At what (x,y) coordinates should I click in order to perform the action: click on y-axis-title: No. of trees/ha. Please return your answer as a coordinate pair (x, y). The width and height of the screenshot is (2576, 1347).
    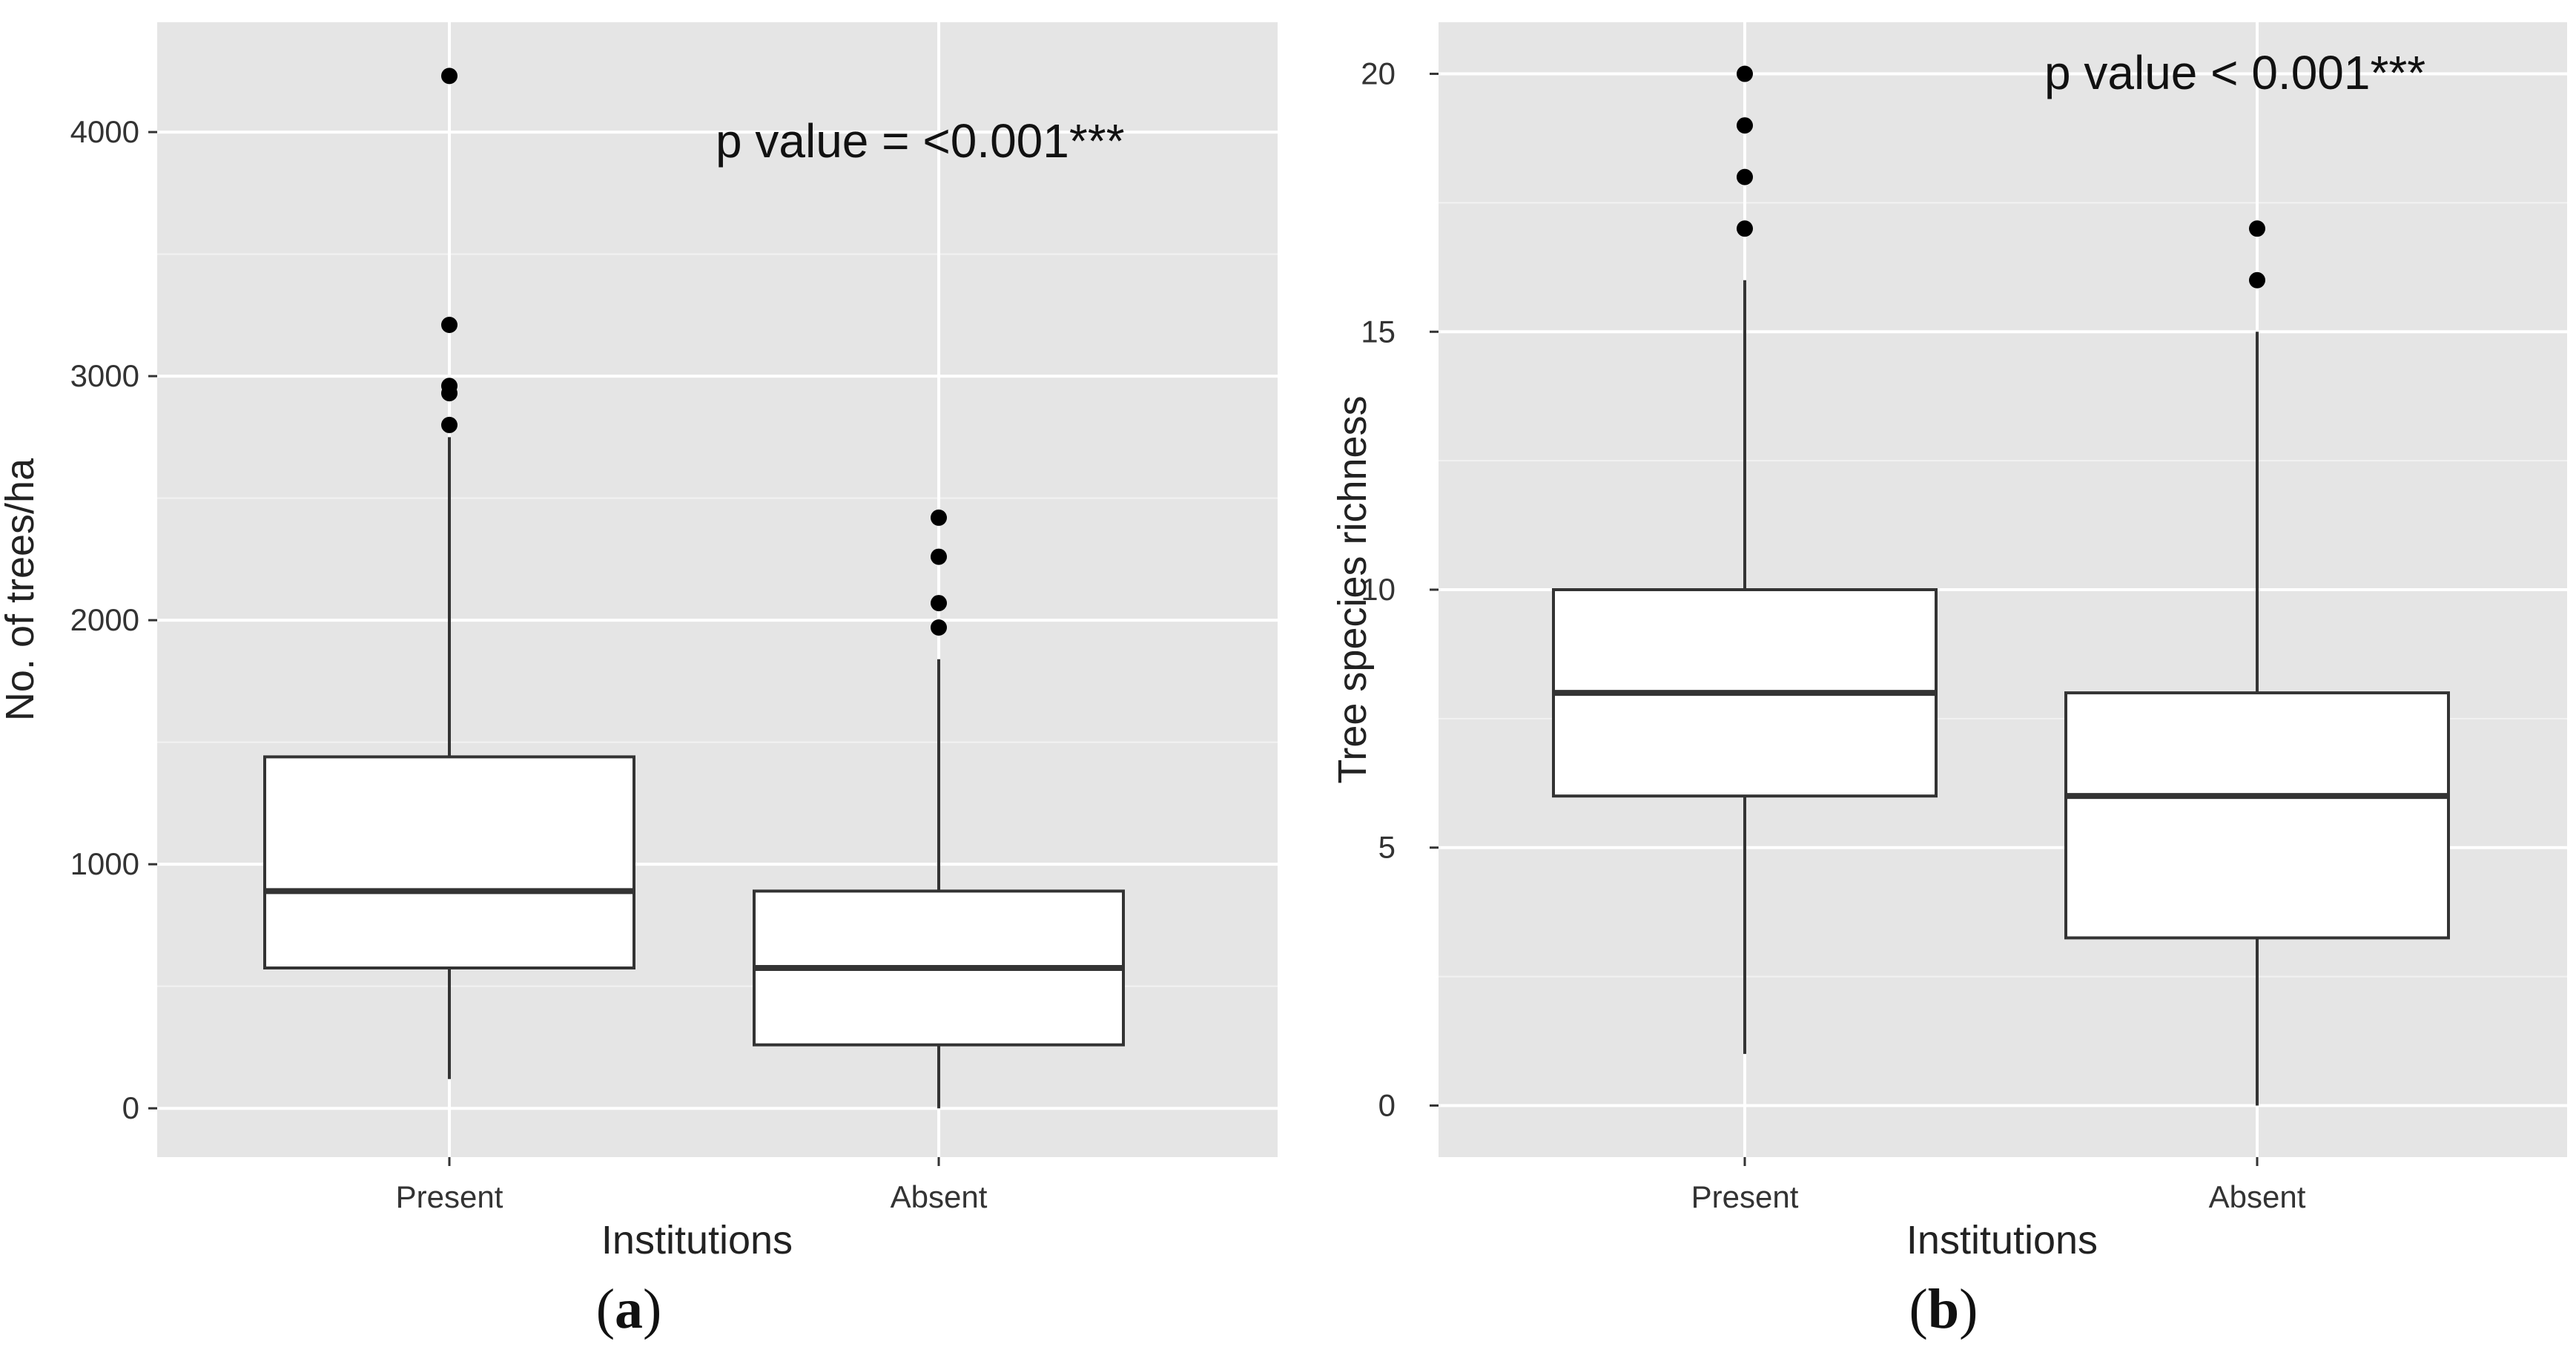
    Looking at the image, I should click on (21, 589).